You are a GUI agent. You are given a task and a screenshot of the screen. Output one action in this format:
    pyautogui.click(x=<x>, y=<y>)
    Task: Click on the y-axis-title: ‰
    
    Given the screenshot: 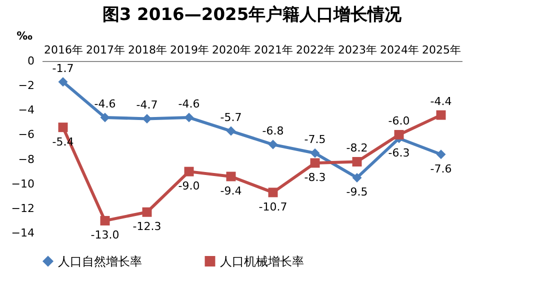 What is the action you would take?
    pyautogui.click(x=24, y=36)
    